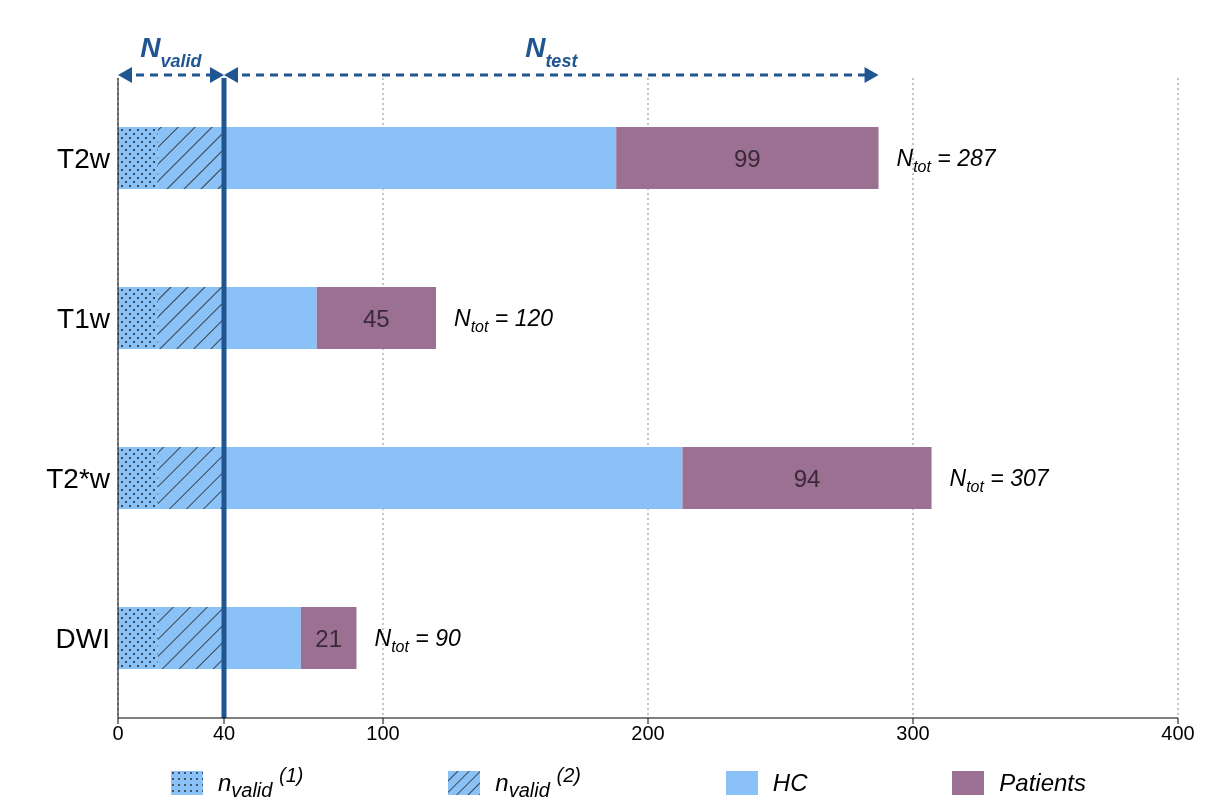  What do you see at coordinates (224, 733) in the screenshot?
I see `x-tick-label: 40` at bounding box center [224, 733].